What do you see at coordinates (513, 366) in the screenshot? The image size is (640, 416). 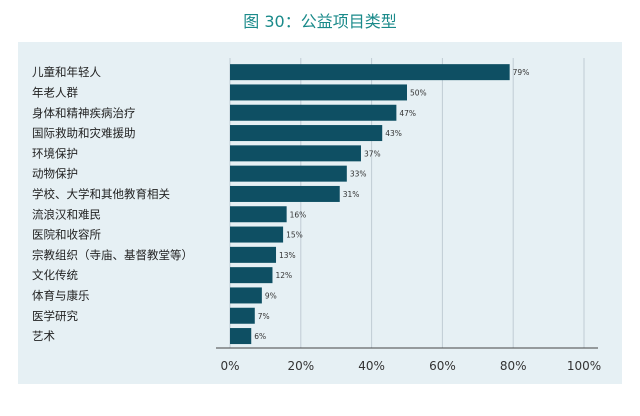 I see `x-tick-label: 80%` at bounding box center [513, 366].